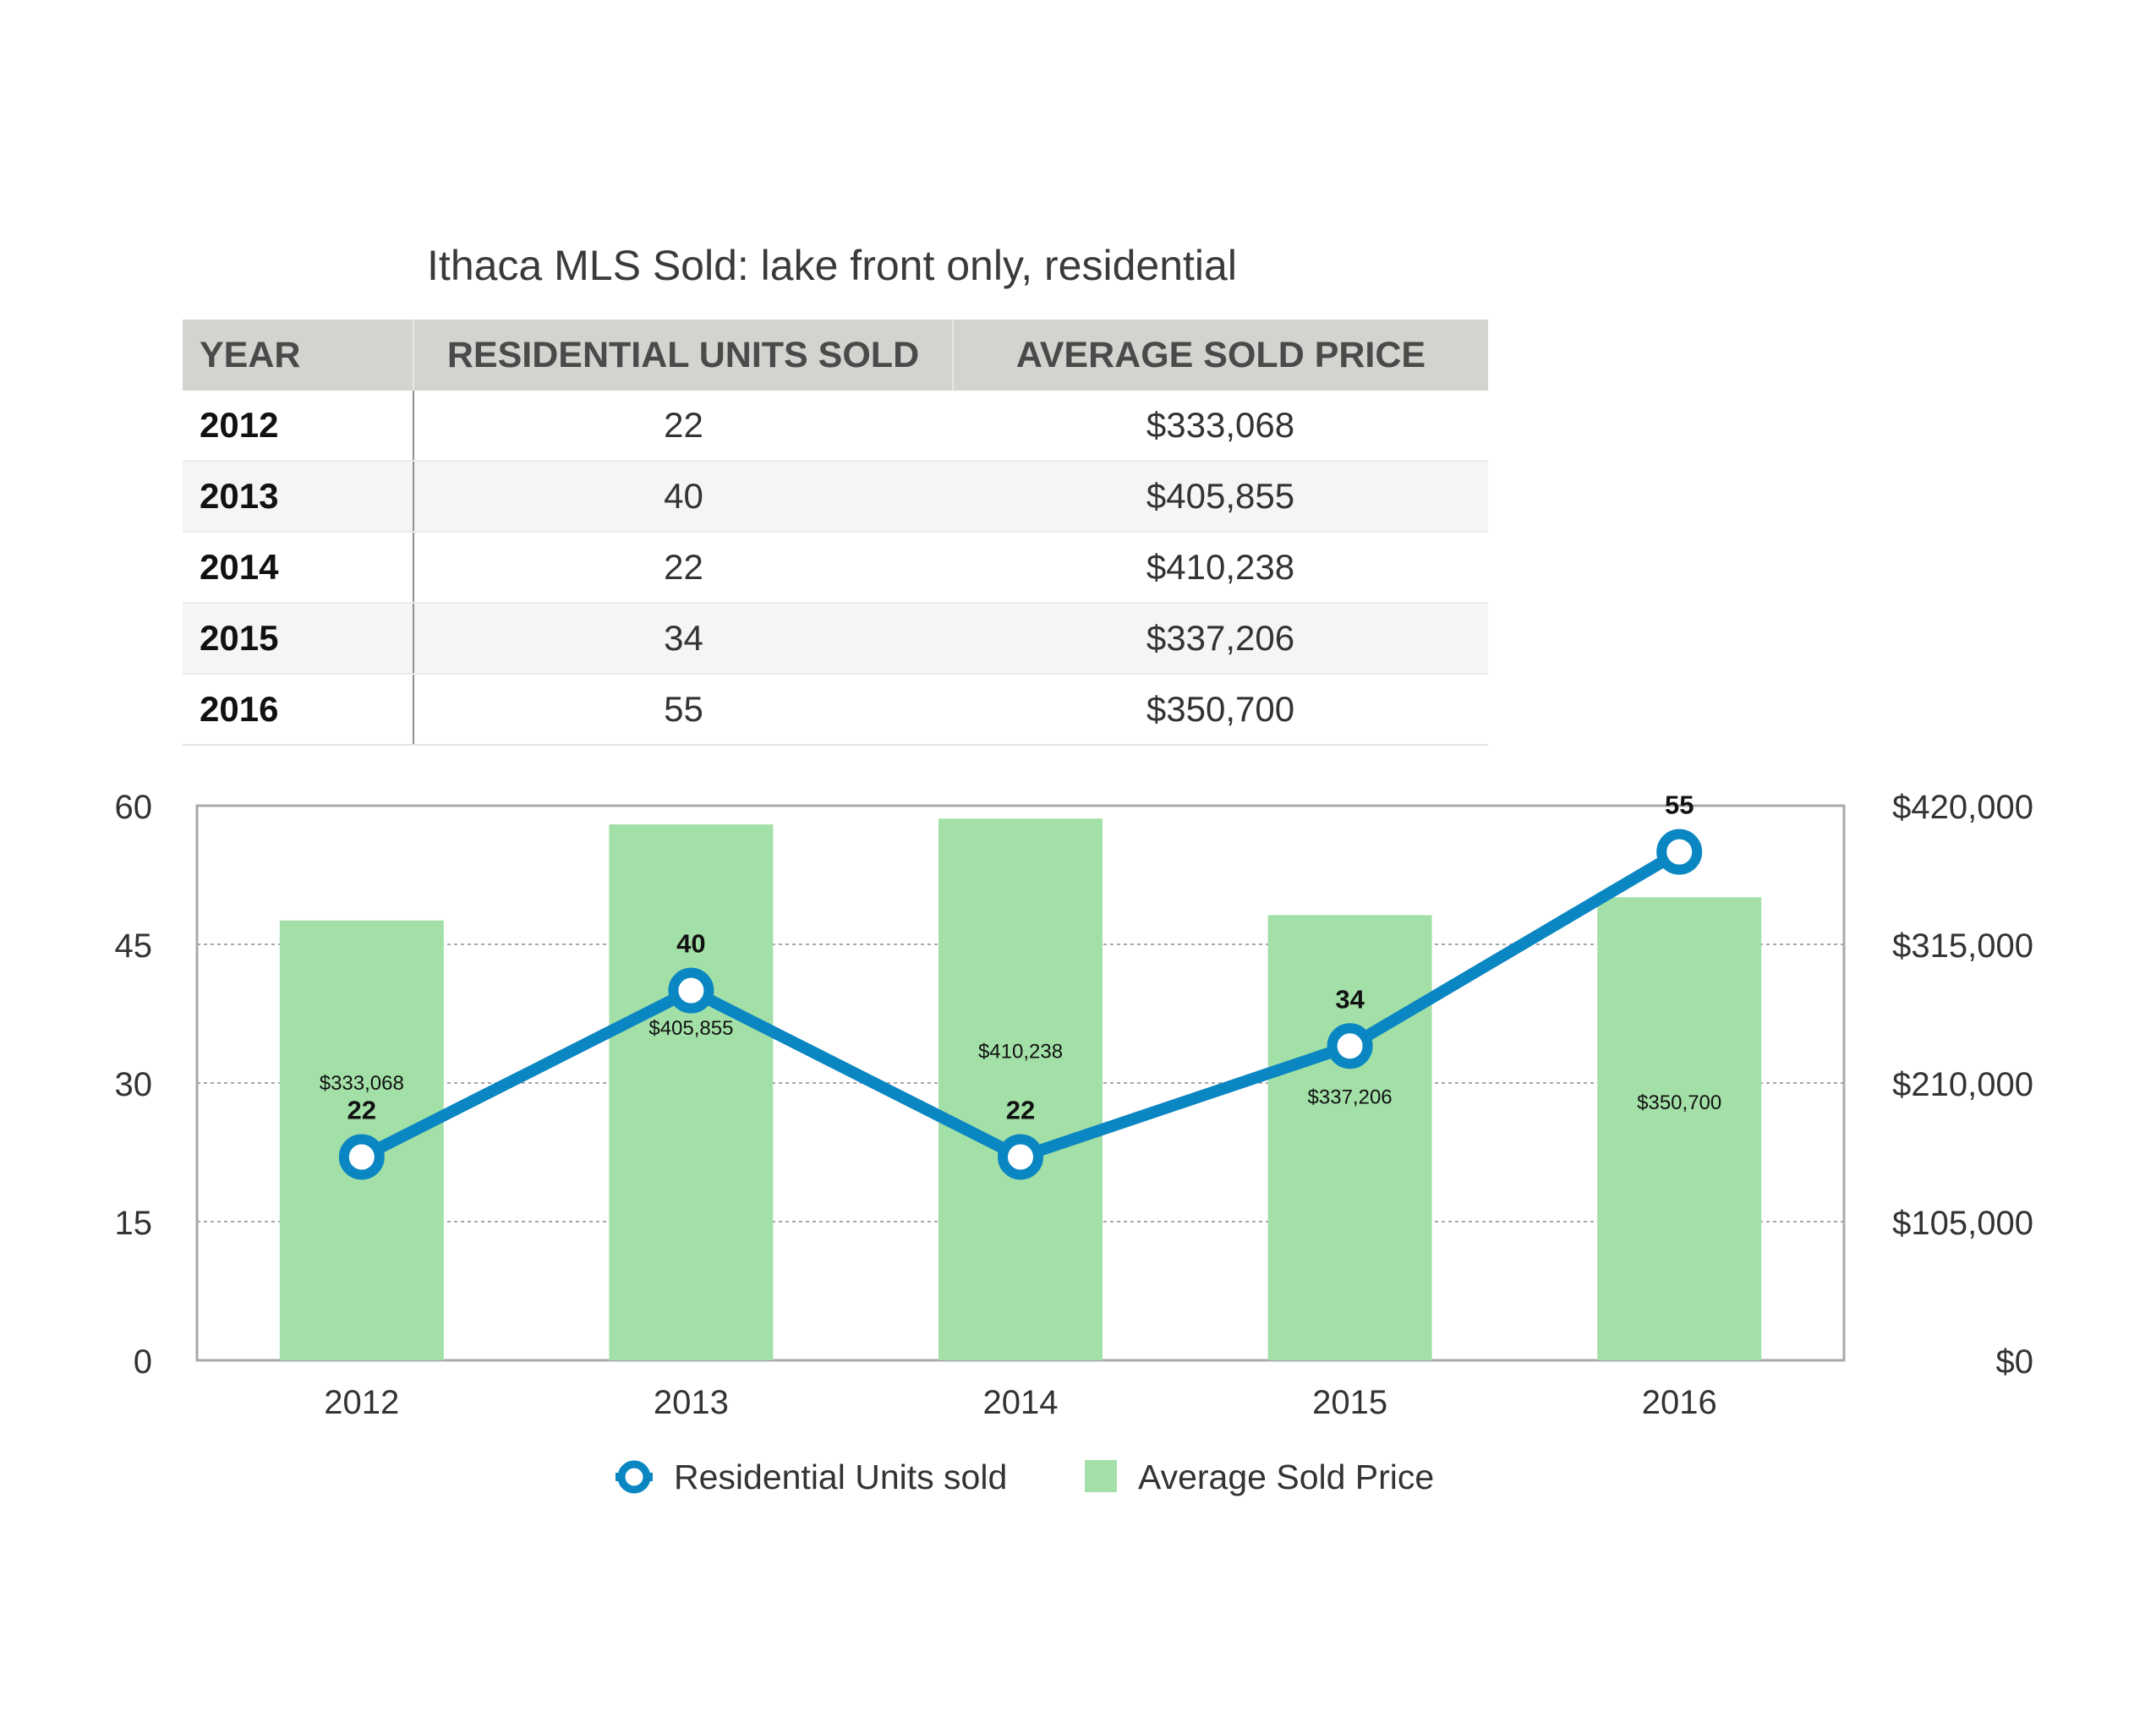 This screenshot has width=2156, height=1712. I want to click on cell-year: 2012, so click(298, 426).